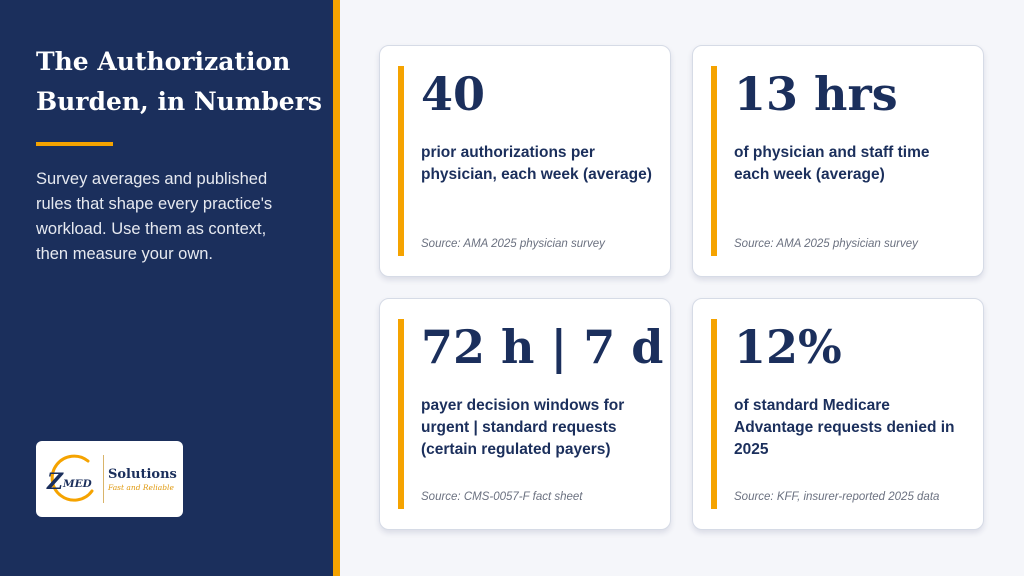  Describe the element at coordinates (336, 288) in the screenshot. I see `gold-divider` at that location.